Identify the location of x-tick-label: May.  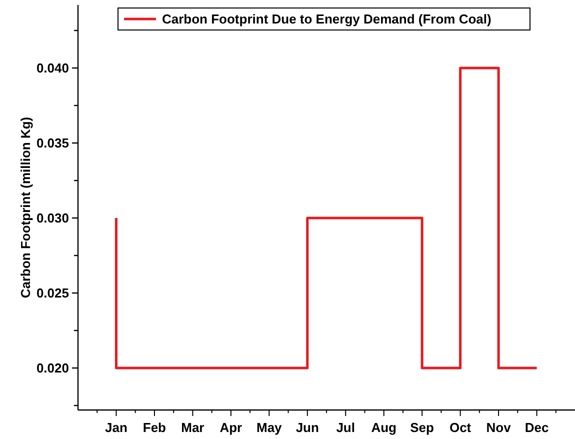
(269, 427).